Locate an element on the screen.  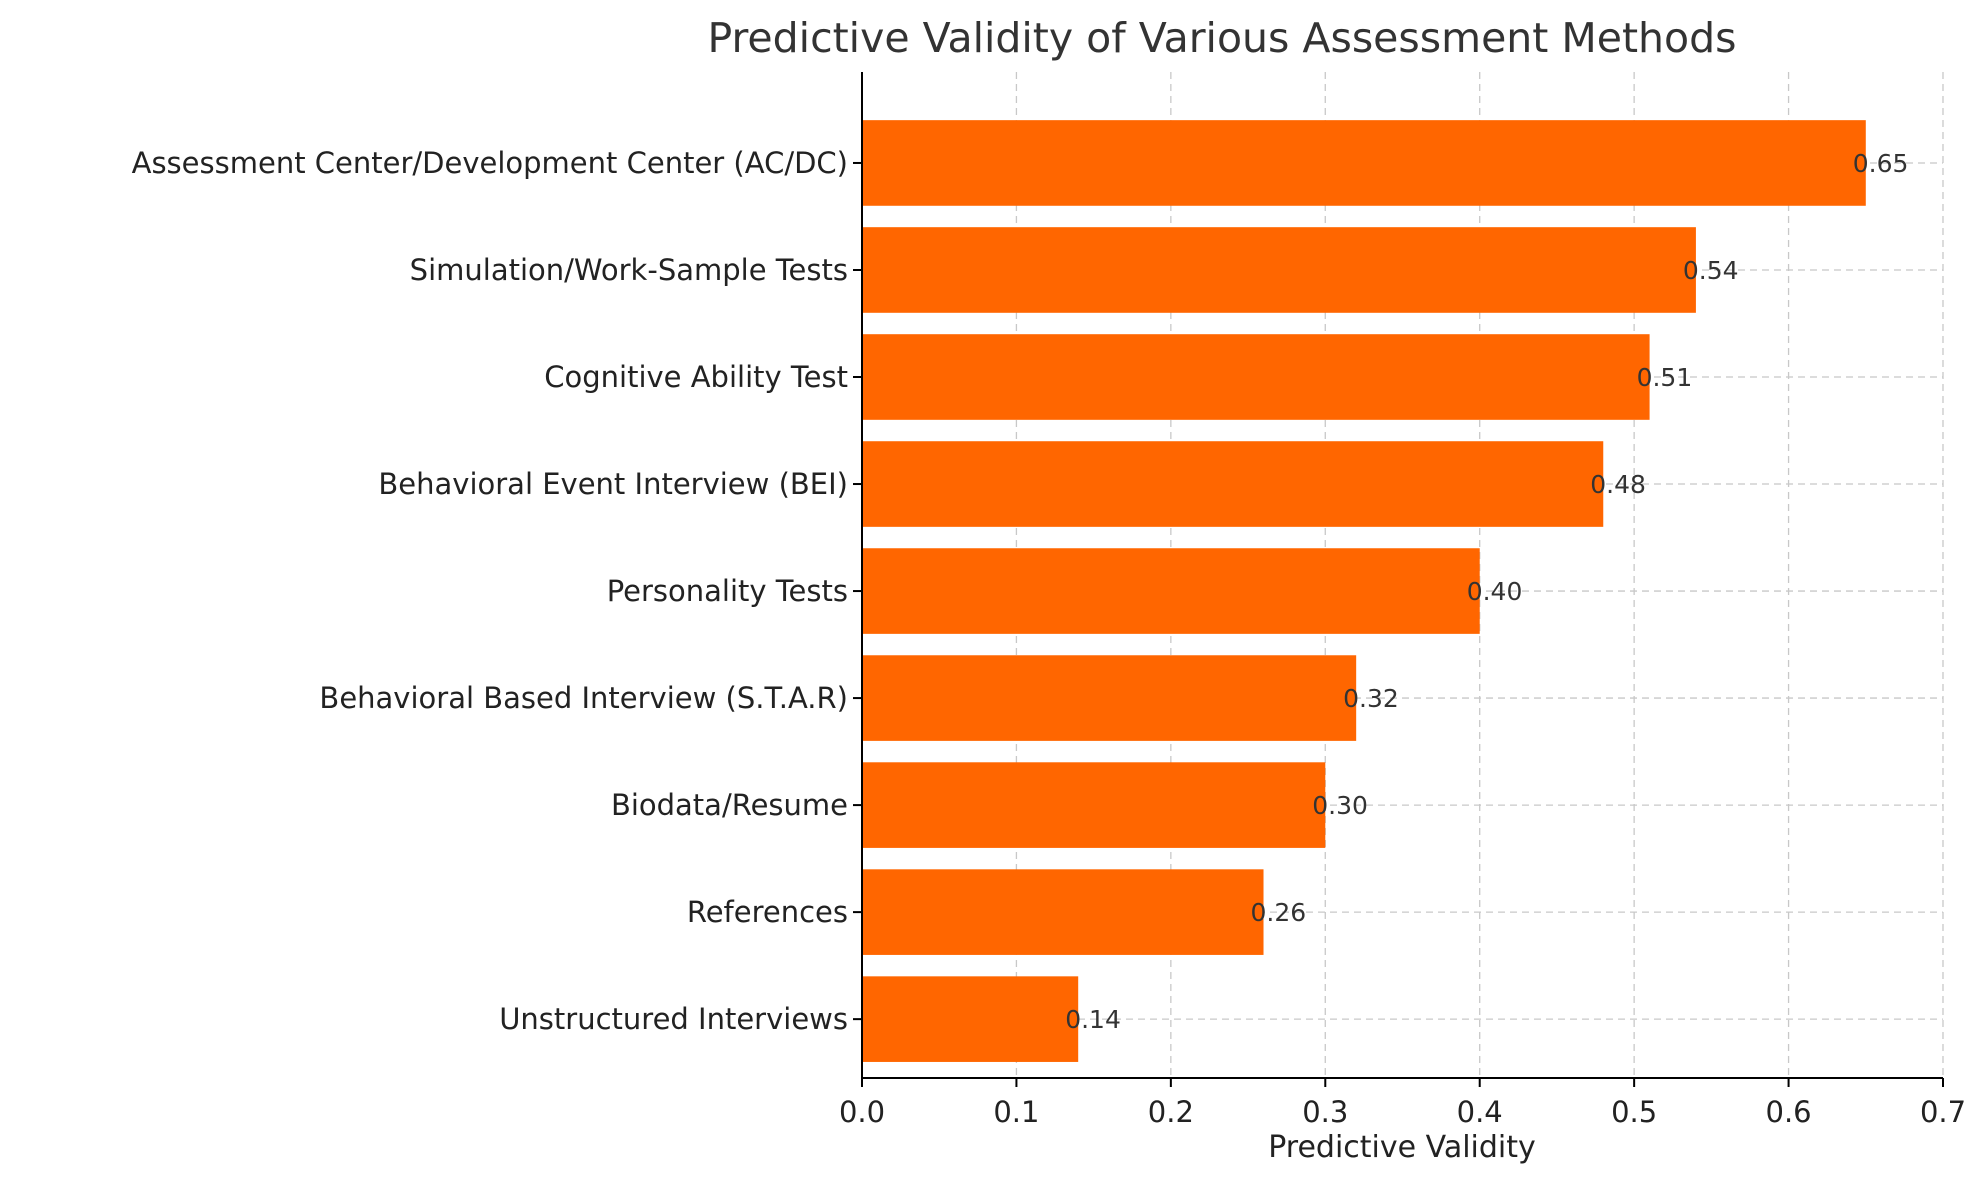
bar-value-label: 0.32 is located at coordinates (1371, 698).